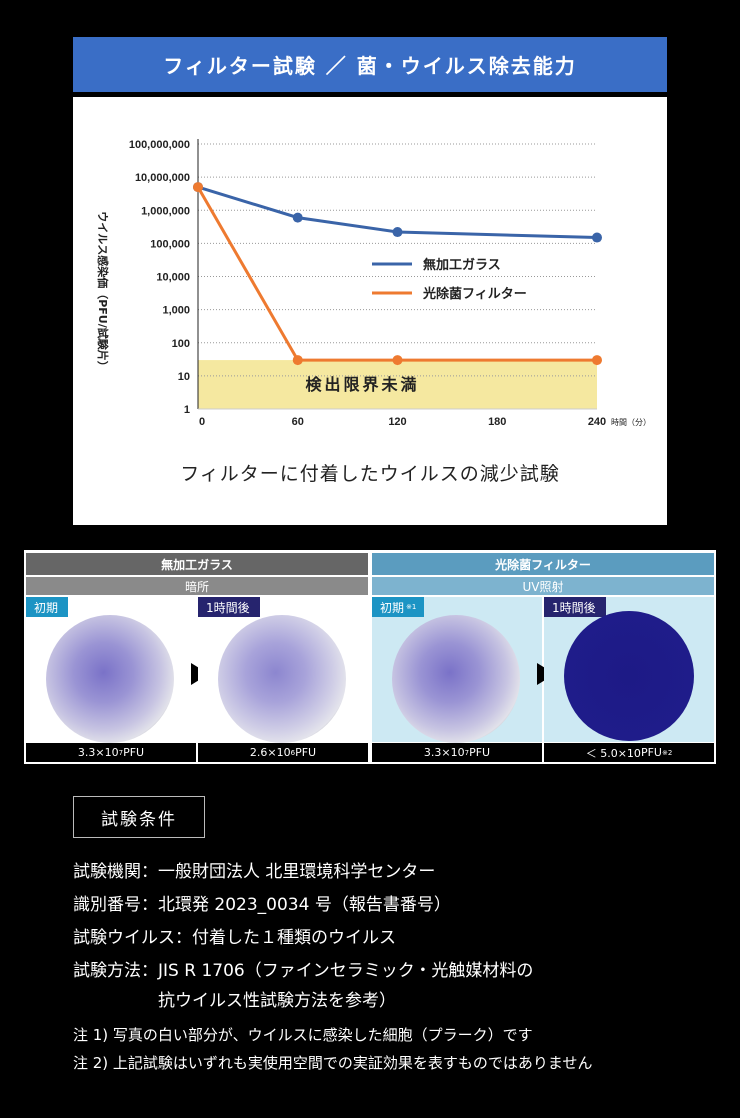 The width and height of the screenshot is (740, 1118). Describe the element at coordinates (159, 145) in the screenshot. I see `y-tick-label: 100,000,000` at that location.